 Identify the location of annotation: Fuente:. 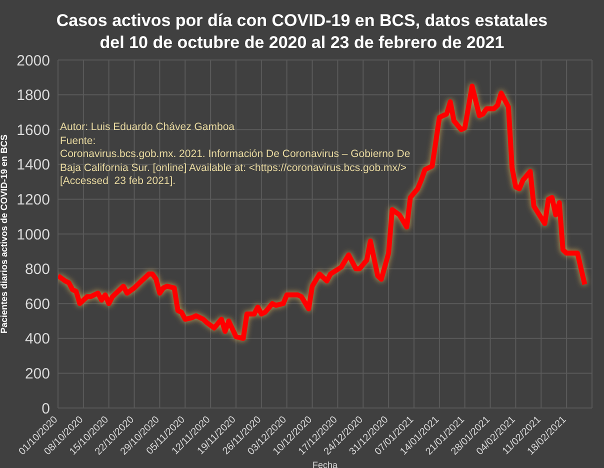
(78, 141).